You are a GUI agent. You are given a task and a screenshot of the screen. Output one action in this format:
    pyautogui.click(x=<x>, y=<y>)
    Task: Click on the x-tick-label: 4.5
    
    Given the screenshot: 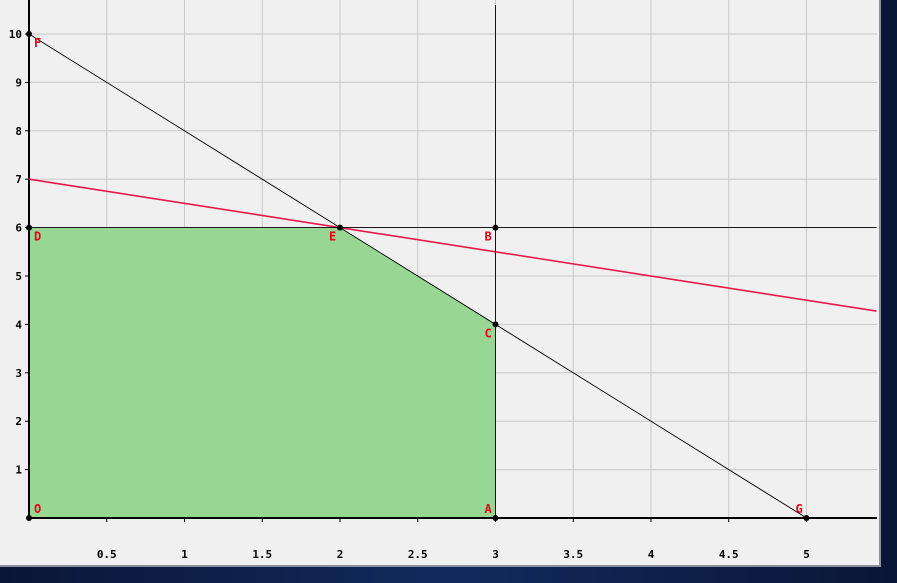 What is the action you would take?
    pyautogui.click(x=729, y=554)
    